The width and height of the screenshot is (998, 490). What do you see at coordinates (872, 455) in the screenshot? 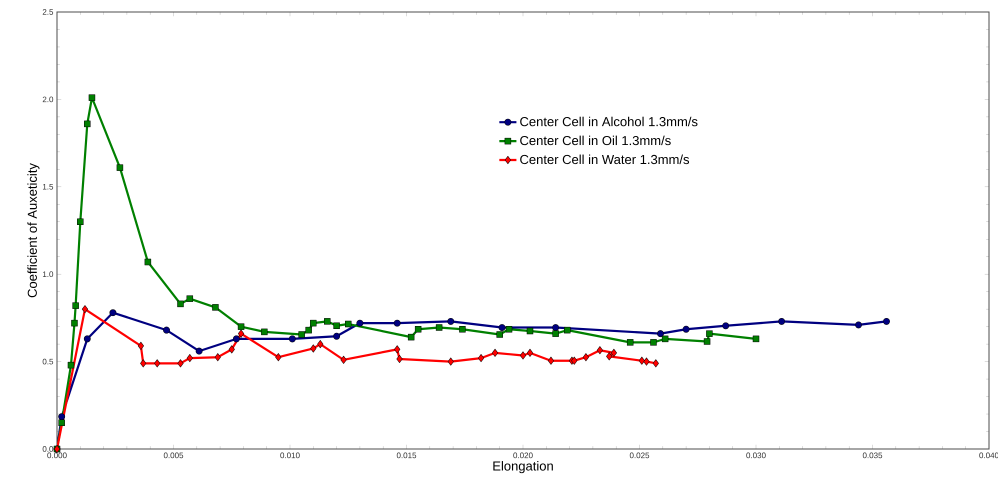
I see `x-tick-label: 0.035` at bounding box center [872, 455].